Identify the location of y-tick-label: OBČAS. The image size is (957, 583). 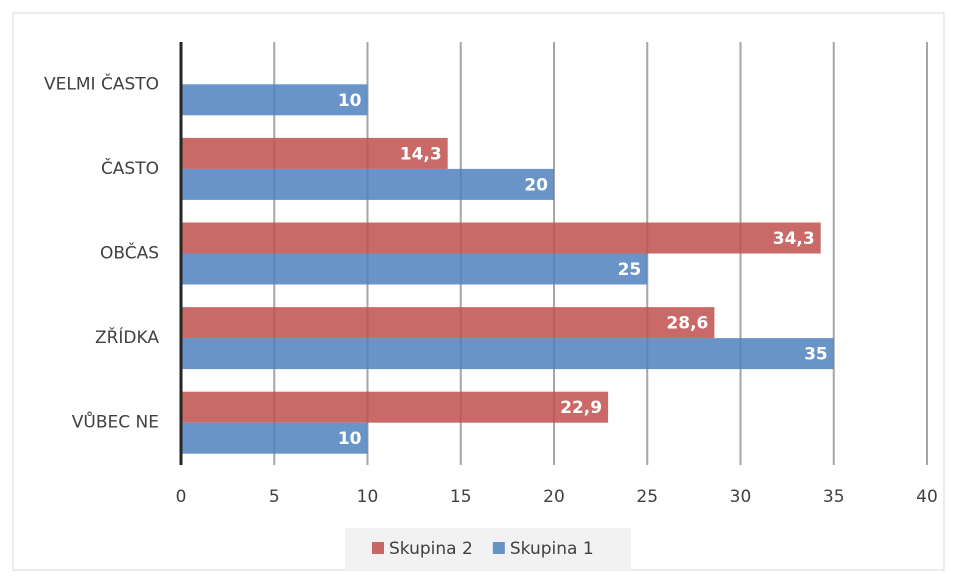
(129, 253).